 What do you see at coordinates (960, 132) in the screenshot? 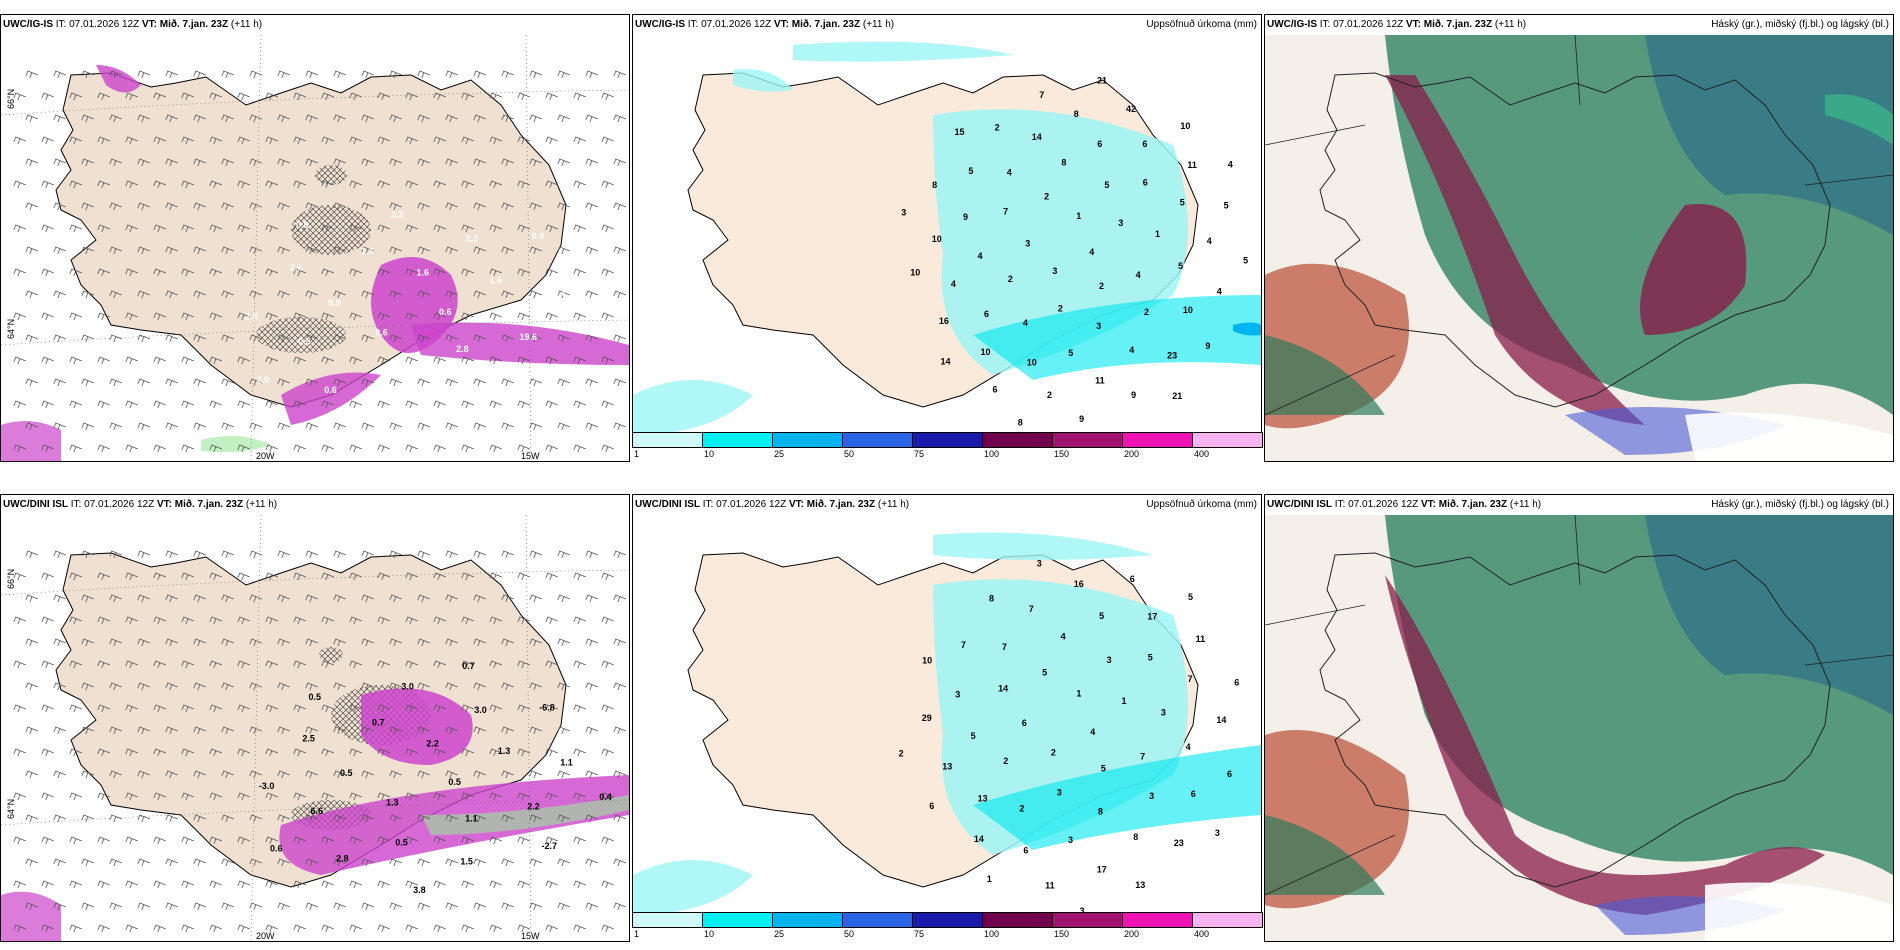
I see `map-value-label: 15` at bounding box center [960, 132].